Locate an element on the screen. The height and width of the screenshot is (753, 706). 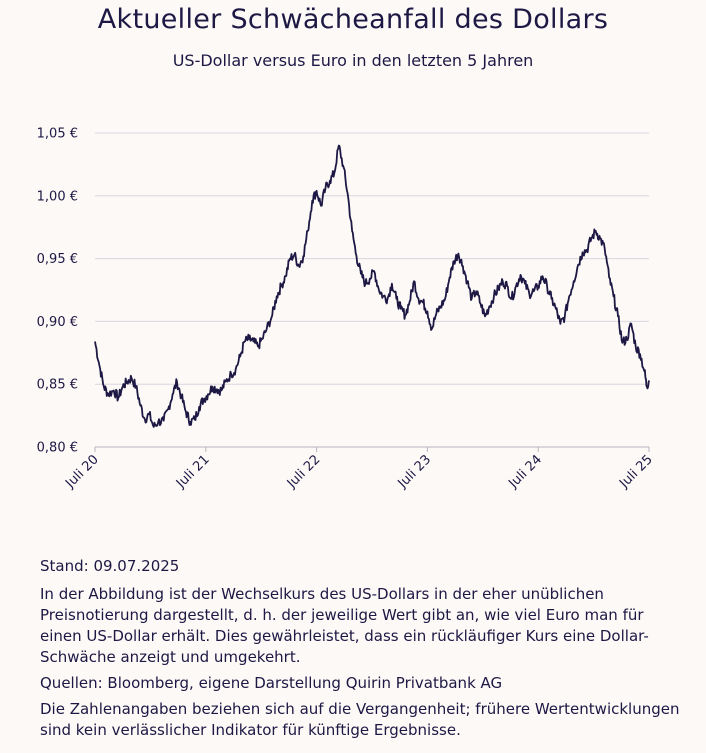
y-tick-label: 0,90 € is located at coordinates (57, 322).